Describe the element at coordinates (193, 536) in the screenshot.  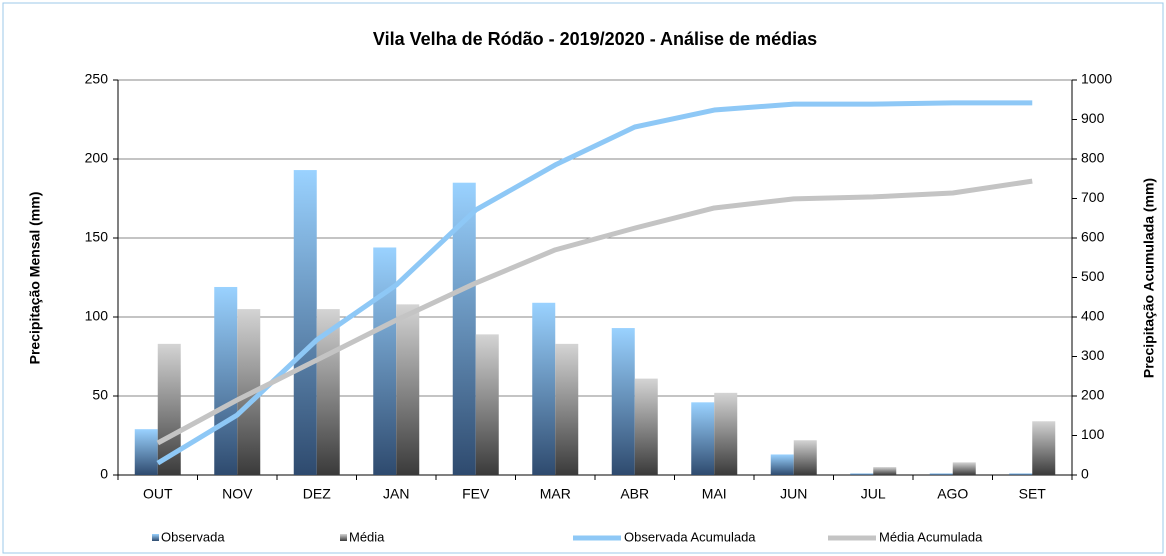
I see `legend-label: Observada` at that location.